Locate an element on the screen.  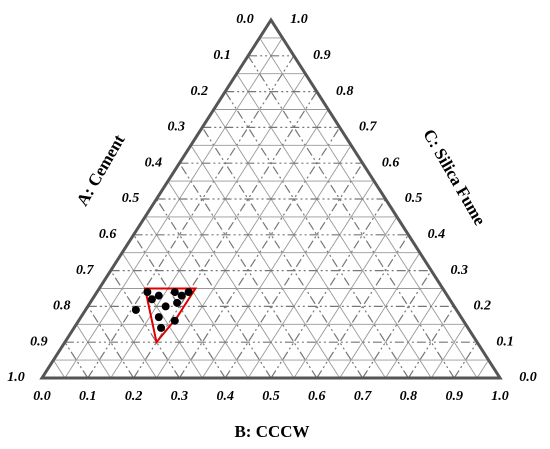
b-tick-label: 1.0 is located at coordinates (500, 396).